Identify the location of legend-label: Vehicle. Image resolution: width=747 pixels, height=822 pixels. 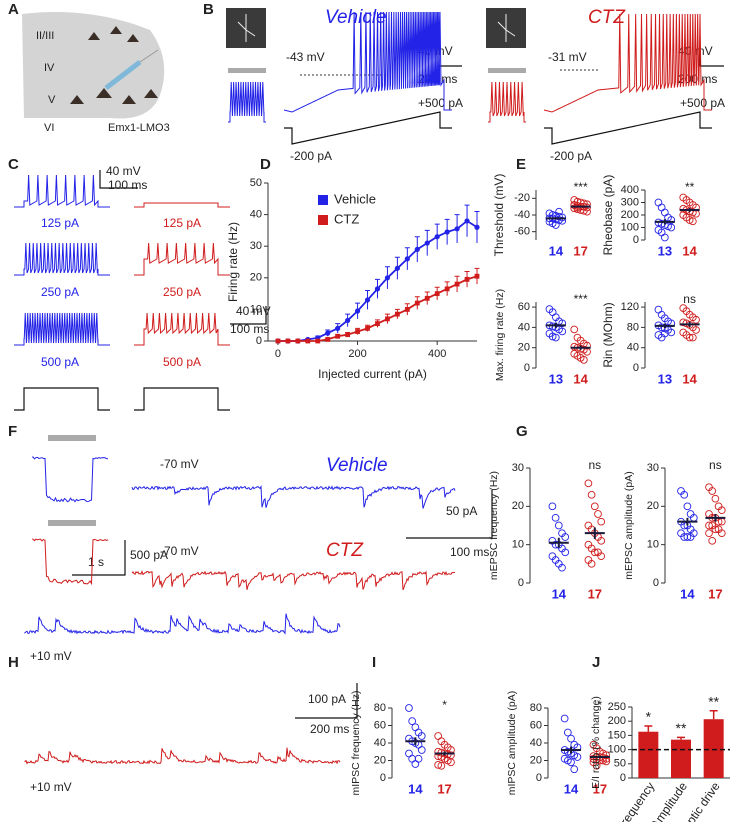
(355, 198).